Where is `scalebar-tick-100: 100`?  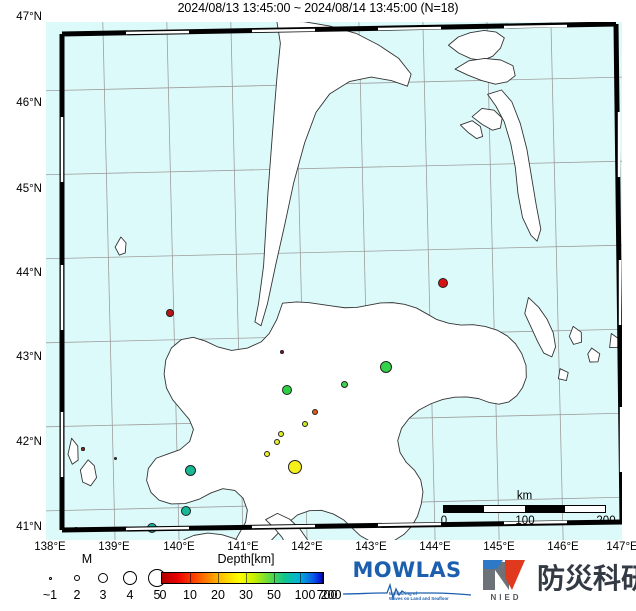 scalebar-tick-100: 100 is located at coordinates (525, 521).